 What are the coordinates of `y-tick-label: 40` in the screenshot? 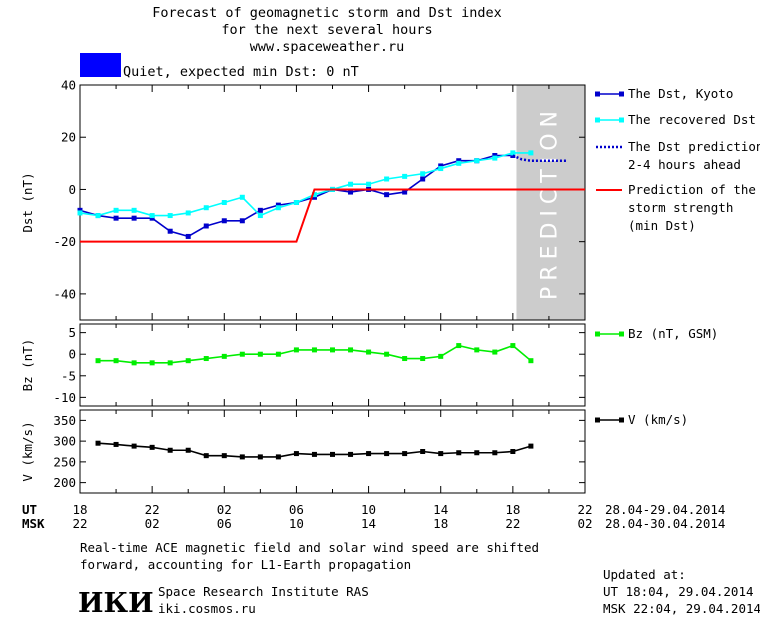 It's located at (68, 85).